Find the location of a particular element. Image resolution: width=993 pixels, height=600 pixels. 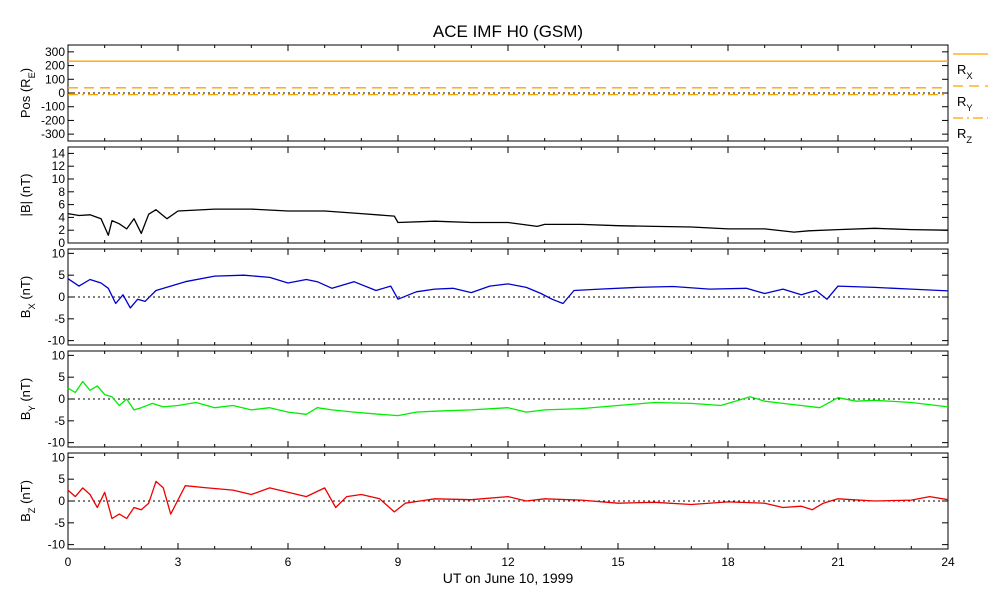

legend-label-1: RY is located at coordinates (965, 103).